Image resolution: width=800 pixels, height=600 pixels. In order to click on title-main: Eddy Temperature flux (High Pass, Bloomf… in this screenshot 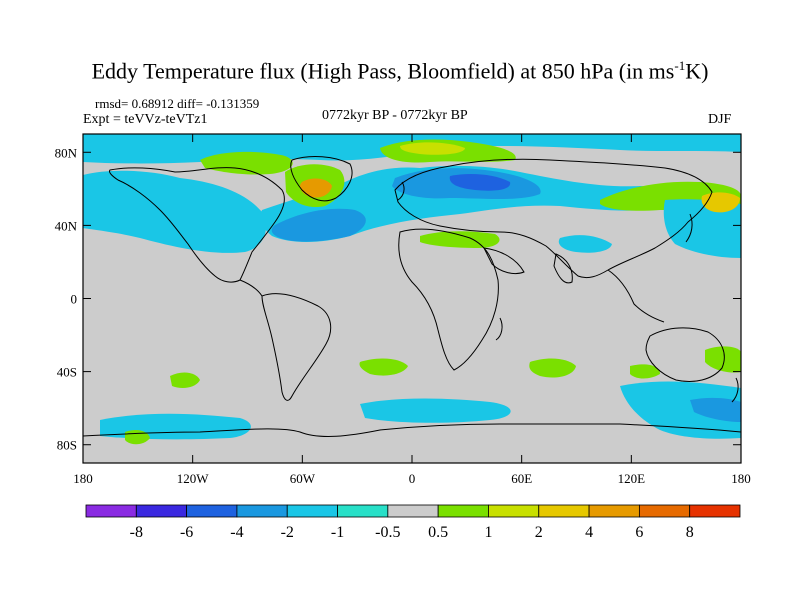, I will do `click(383, 71)`.